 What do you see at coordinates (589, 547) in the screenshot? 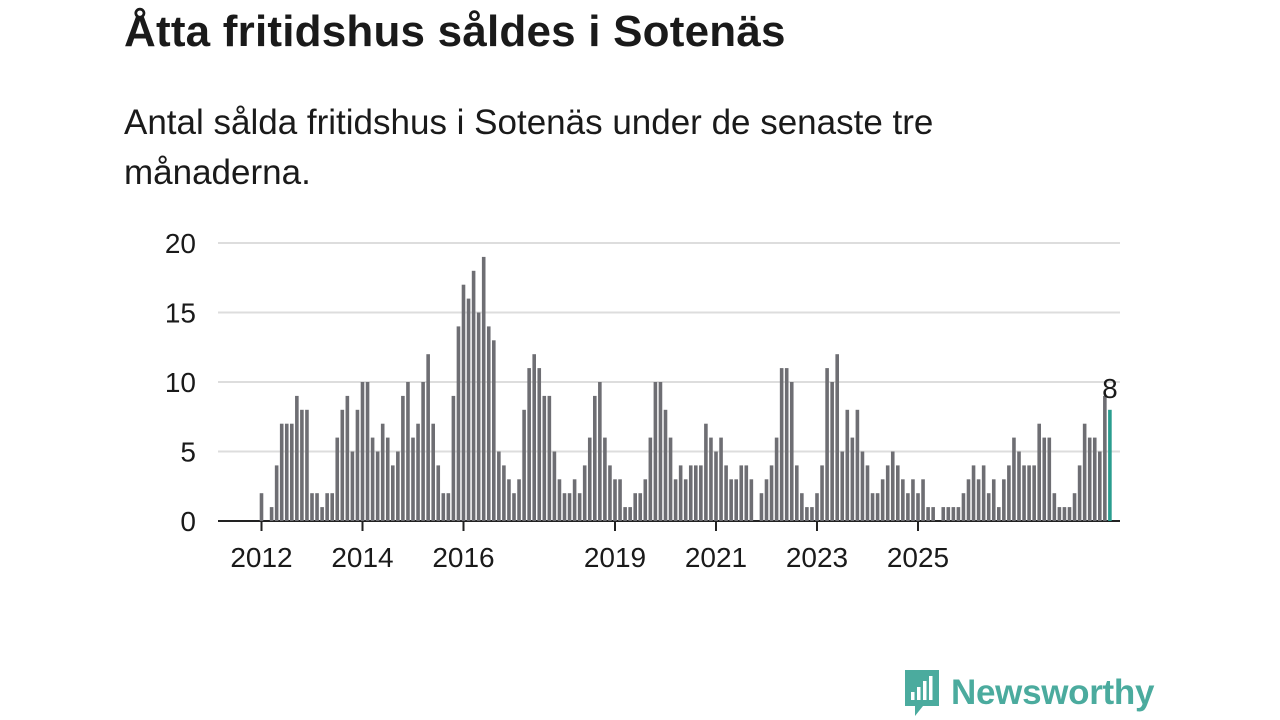
I see `x-axis-ticks: 2012 2014 2016 2019 2021 2023 2025` at bounding box center [589, 547].